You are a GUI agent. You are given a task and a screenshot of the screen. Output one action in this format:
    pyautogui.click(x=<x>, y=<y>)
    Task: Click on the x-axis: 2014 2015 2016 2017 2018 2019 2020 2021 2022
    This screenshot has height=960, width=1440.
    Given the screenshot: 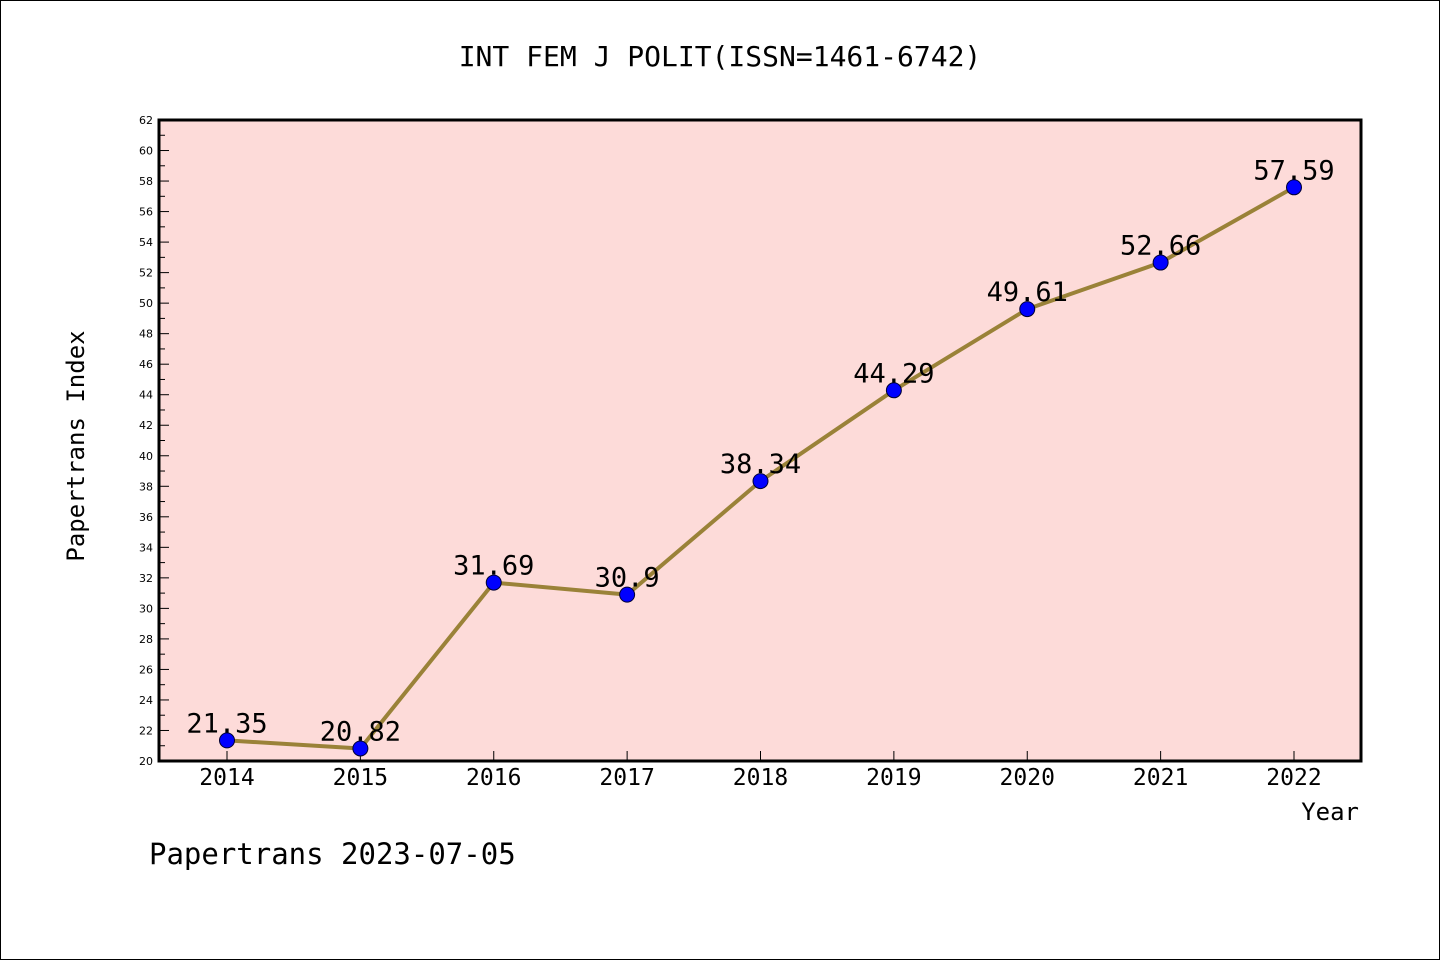 What is the action you would take?
    pyautogui.click(x=760, y=771)
    